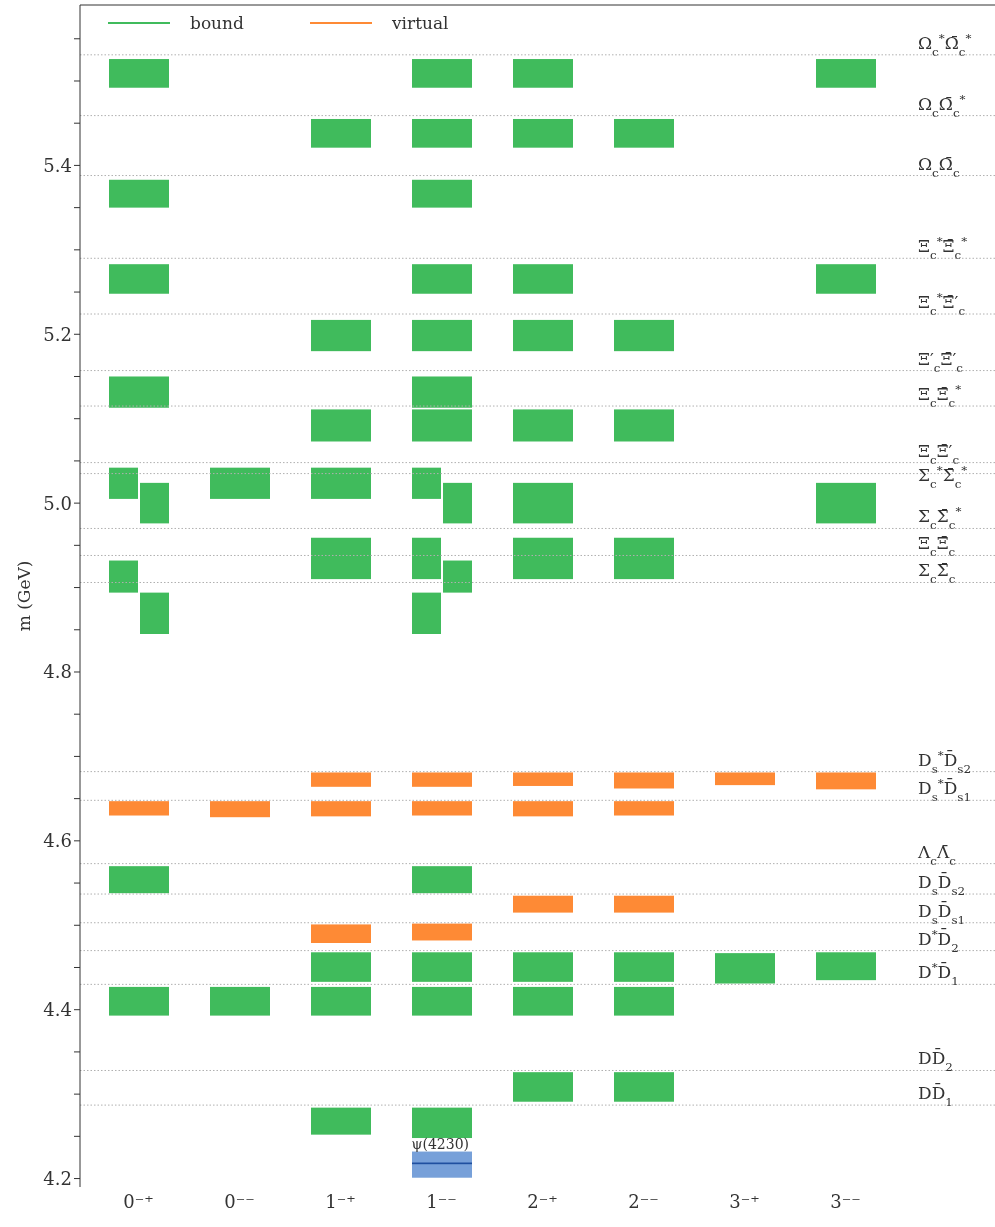 The width and height of the screenshot is (995, 1227). I want to click on x-tick-label: 1⁻⁻, so click(441, 1201).